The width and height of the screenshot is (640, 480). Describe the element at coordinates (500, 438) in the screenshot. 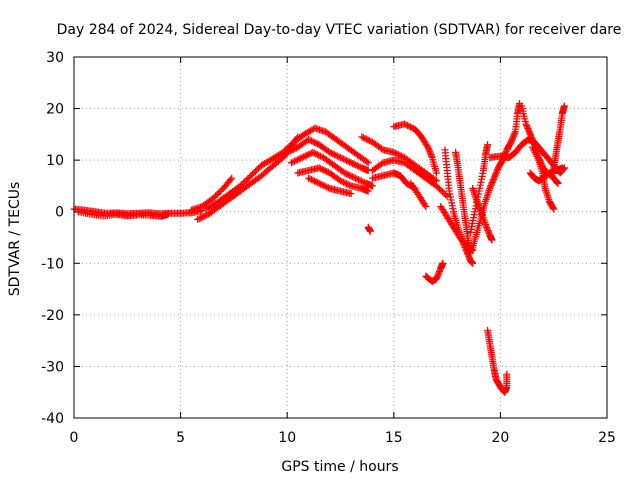

I see `x-tick-label: 20` at that location.